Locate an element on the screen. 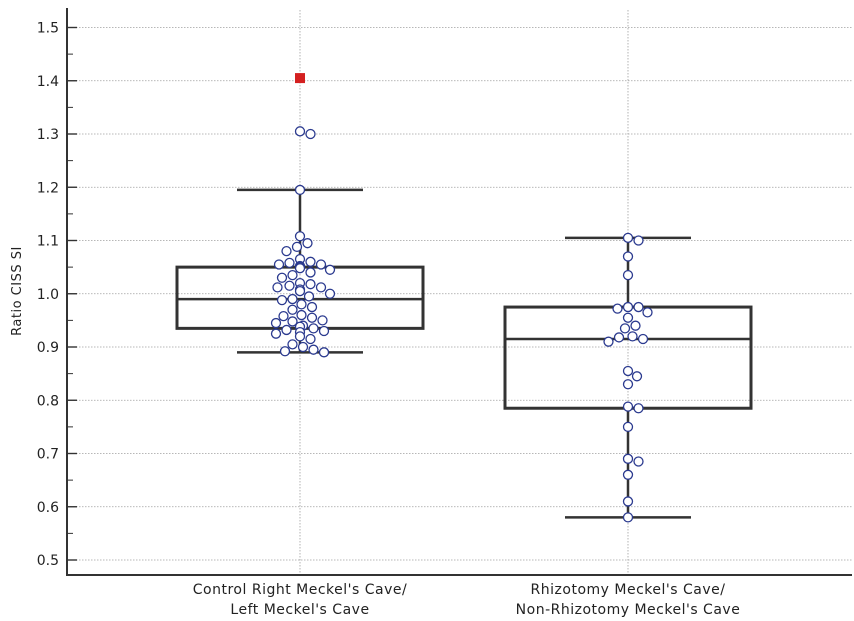 Image resolution: width=854 pixels, height=621 pixels. y-tick-label: 0.7 is located at coordinates (48, 455).